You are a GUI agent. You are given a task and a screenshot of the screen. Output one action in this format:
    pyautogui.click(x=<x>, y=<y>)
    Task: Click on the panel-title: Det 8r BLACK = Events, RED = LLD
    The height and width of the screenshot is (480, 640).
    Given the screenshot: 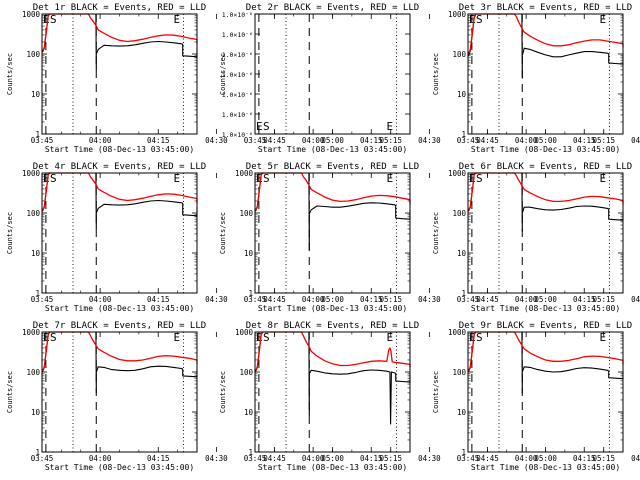 What is the action you would take?
    pyautogui.click(x=332, y=326)
    